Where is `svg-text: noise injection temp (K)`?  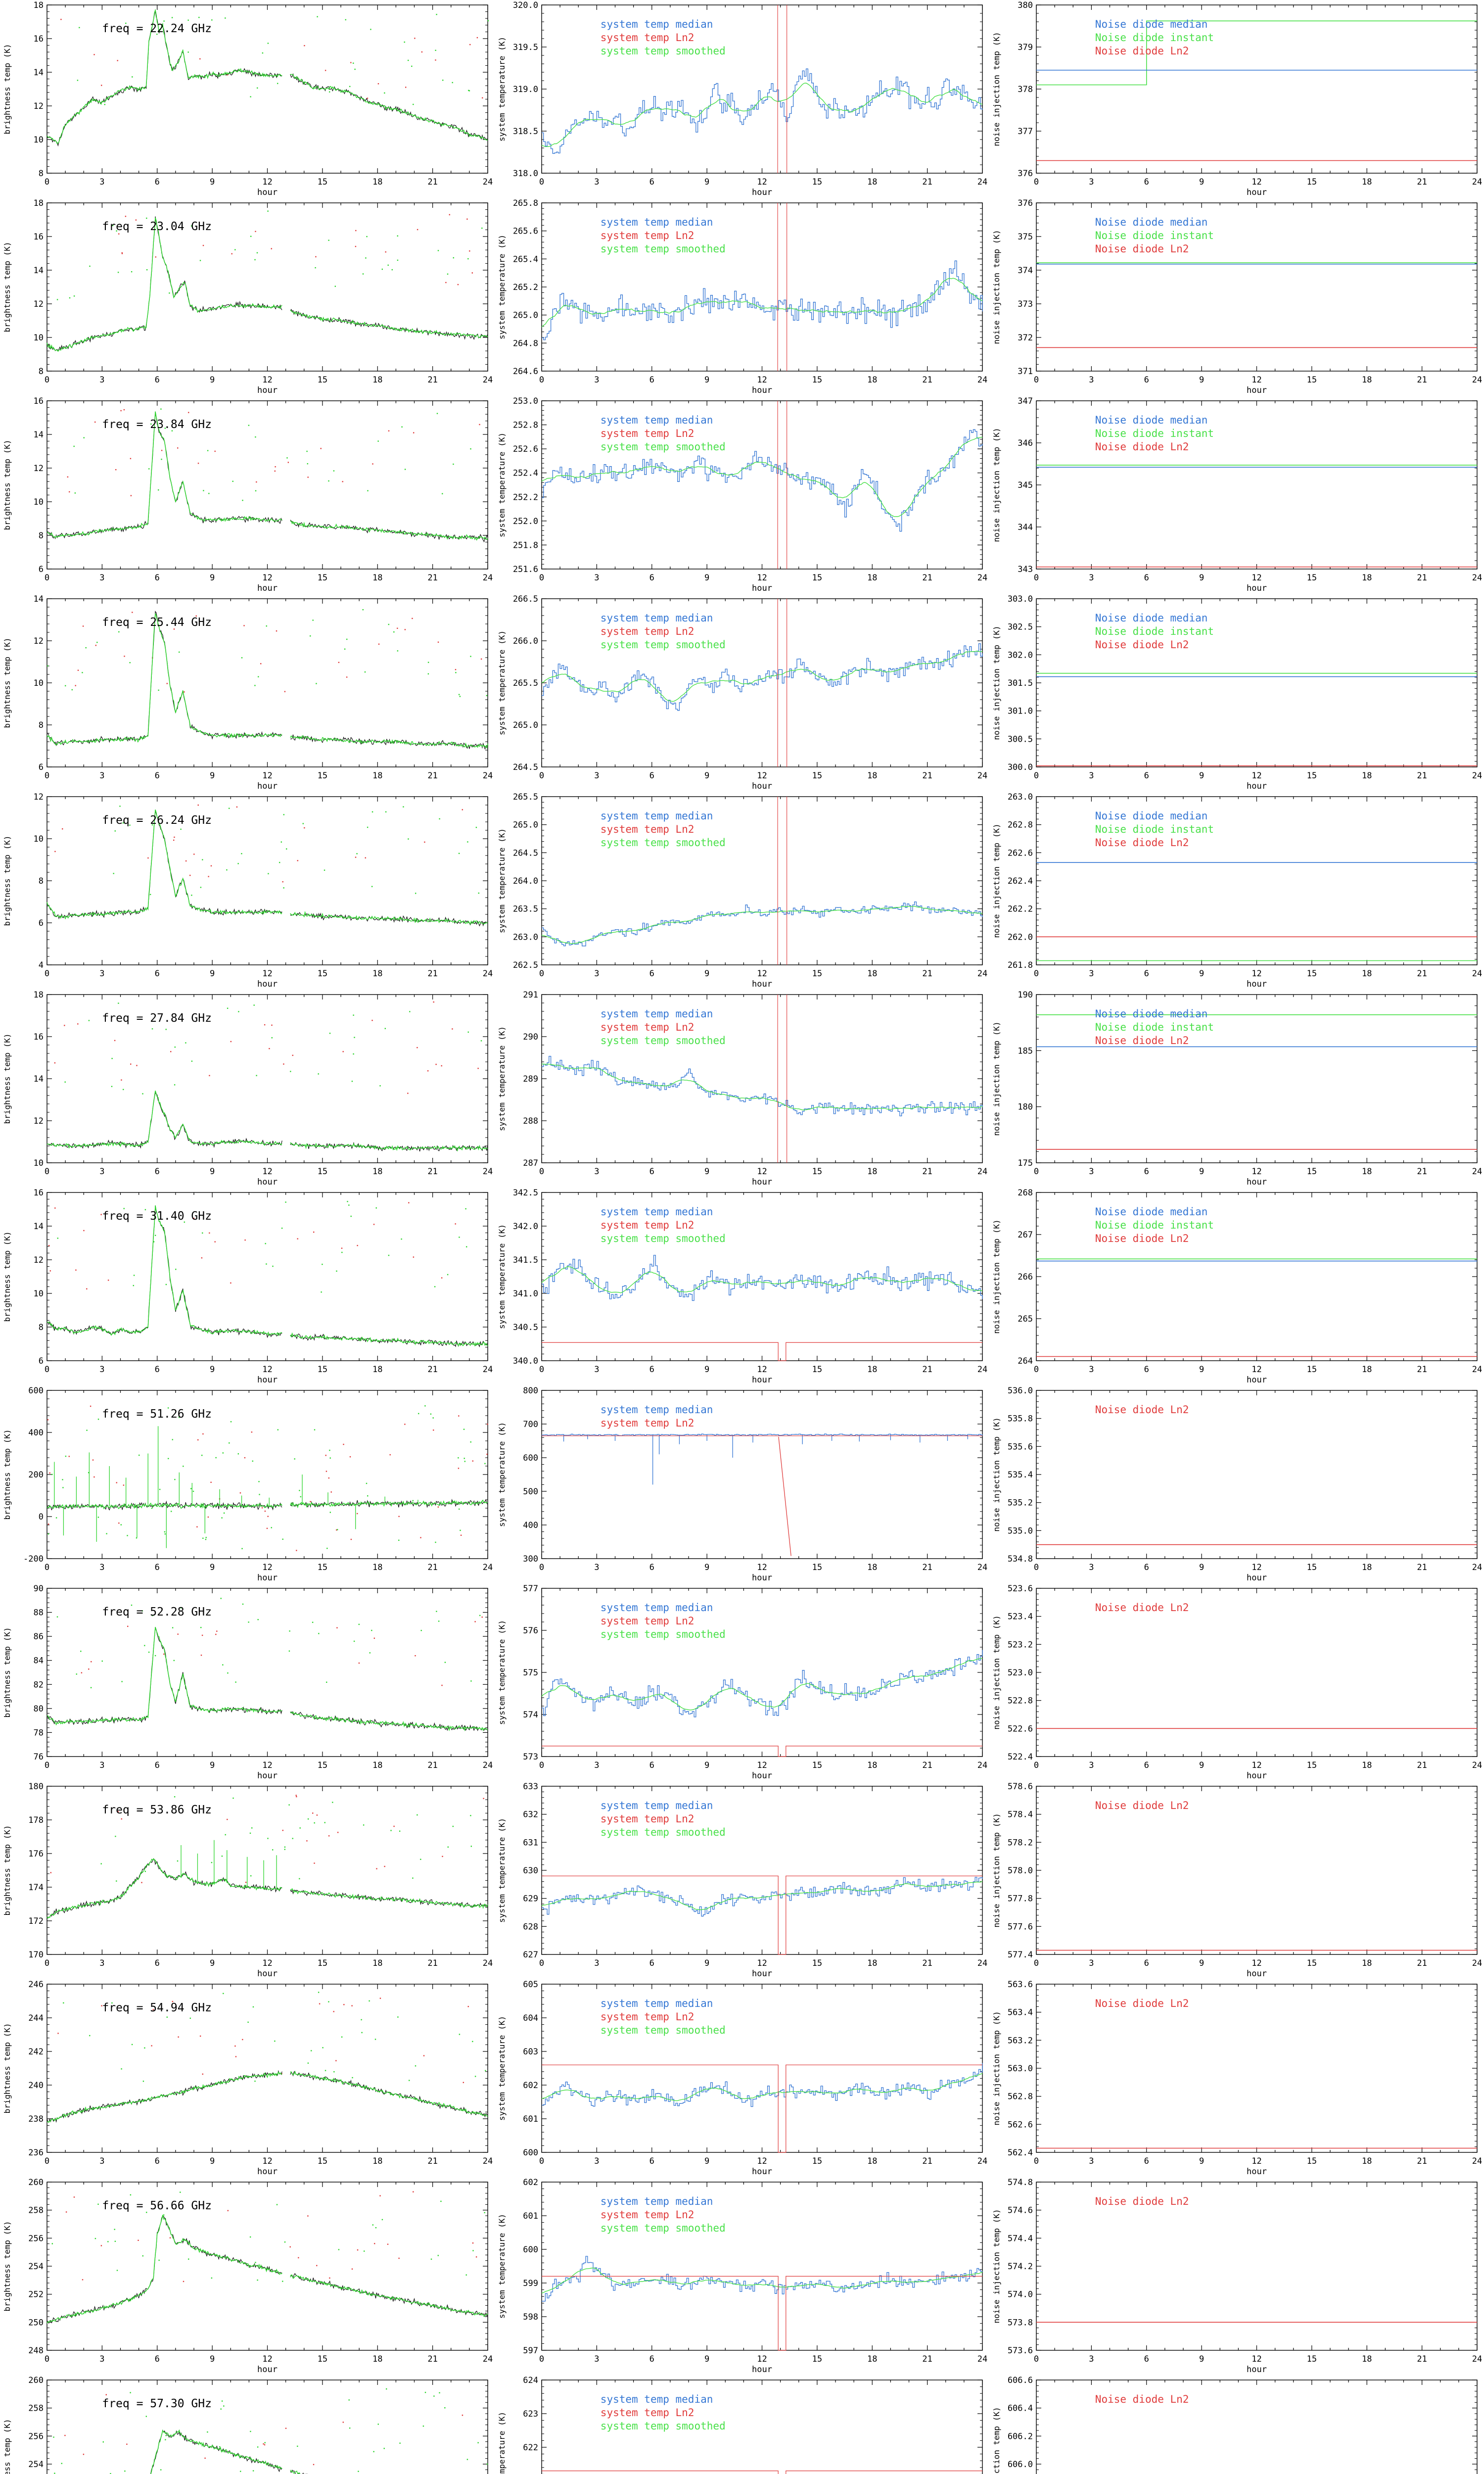
svg-text: noise injection temp (K) is located at coordinates (996, 89).